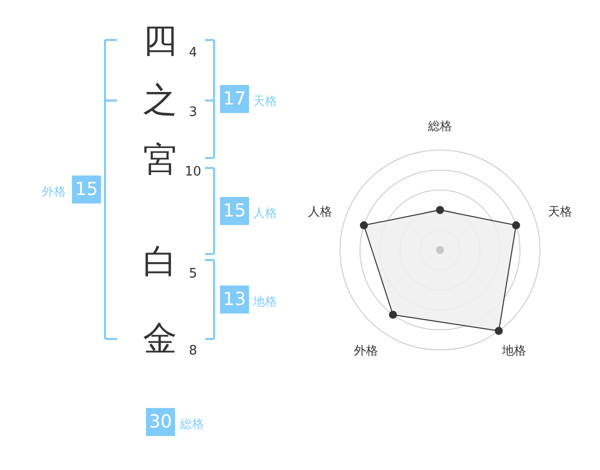 This screenshot has width=600, height=470. Describe the element at coordinates (54, 191) in the screenshot. I see `text: 外格` at that location.